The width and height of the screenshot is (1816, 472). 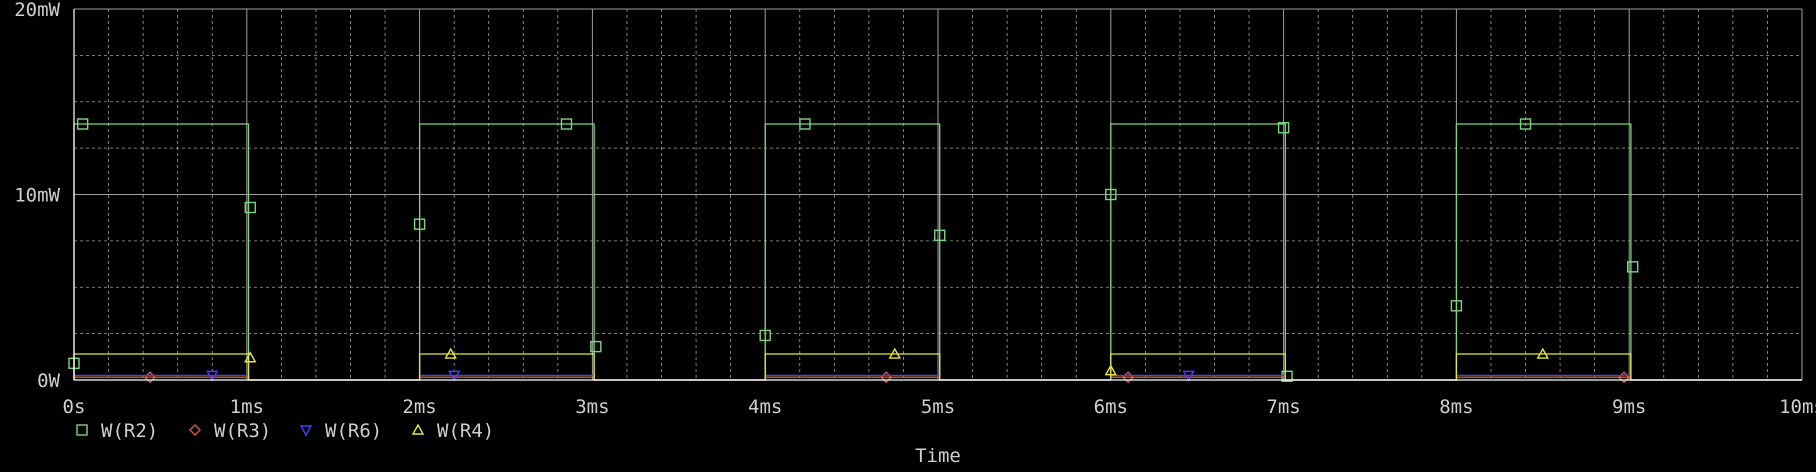 I want to click on legend: W(R2) W(R3) W(R6) W(R4), so click(x=285, y=431).